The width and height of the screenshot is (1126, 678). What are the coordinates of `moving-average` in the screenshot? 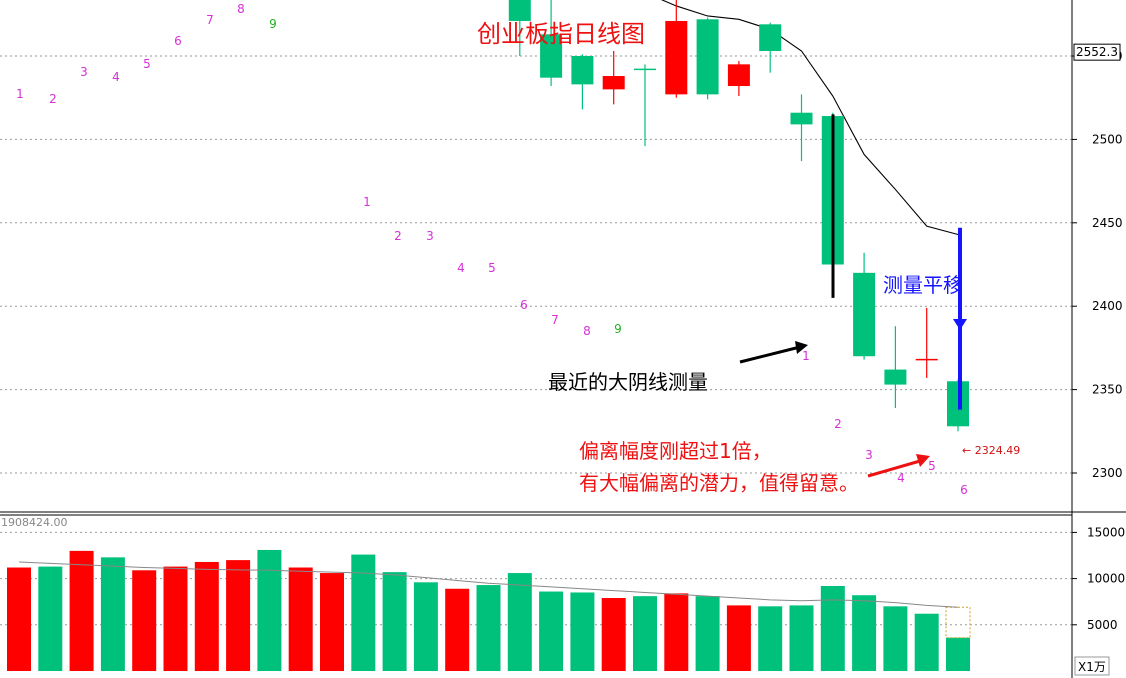 It's located at (809, 118).